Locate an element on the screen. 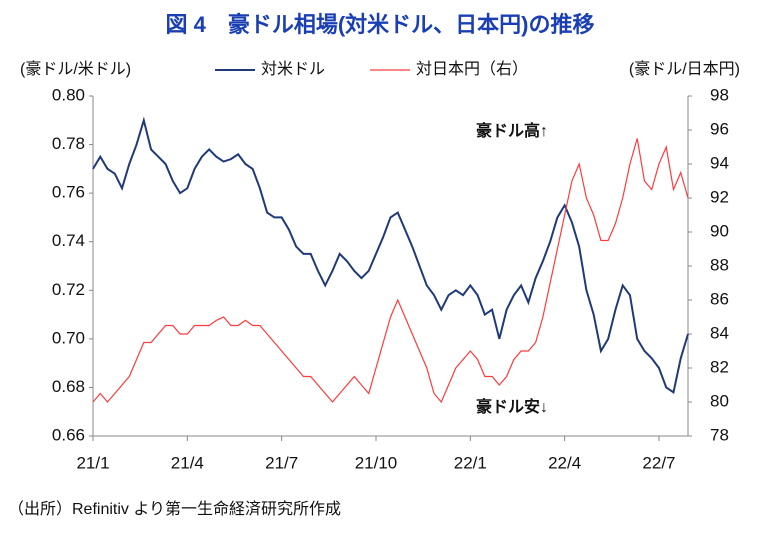  legend-label: 対米ドル is located at coordinates (293, 69).